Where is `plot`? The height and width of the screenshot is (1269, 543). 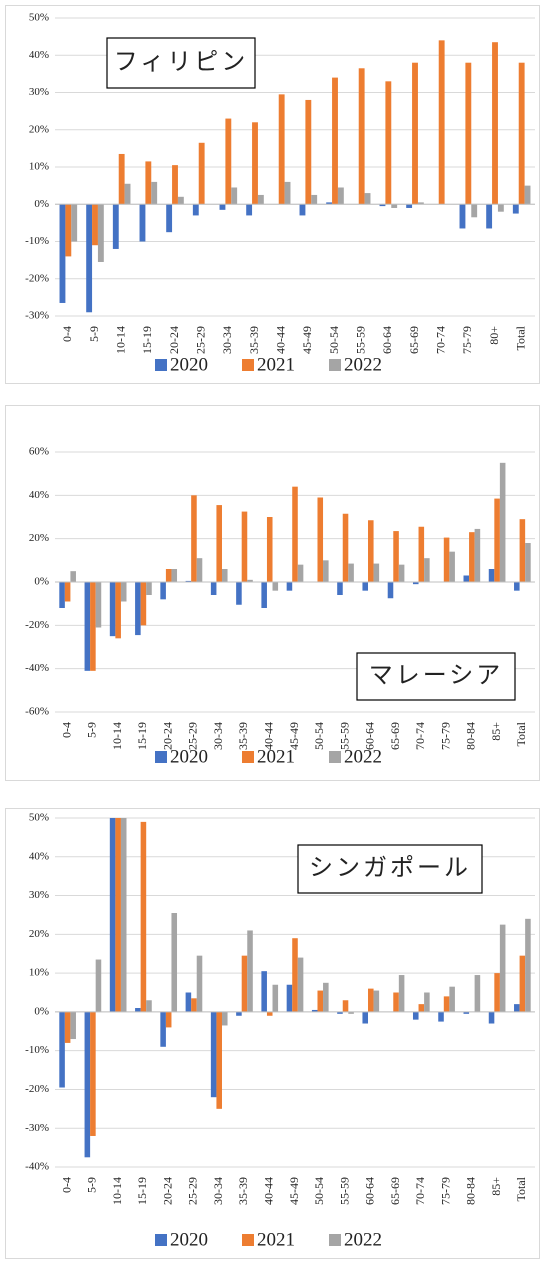
plot is located at coordinates (295, 566).